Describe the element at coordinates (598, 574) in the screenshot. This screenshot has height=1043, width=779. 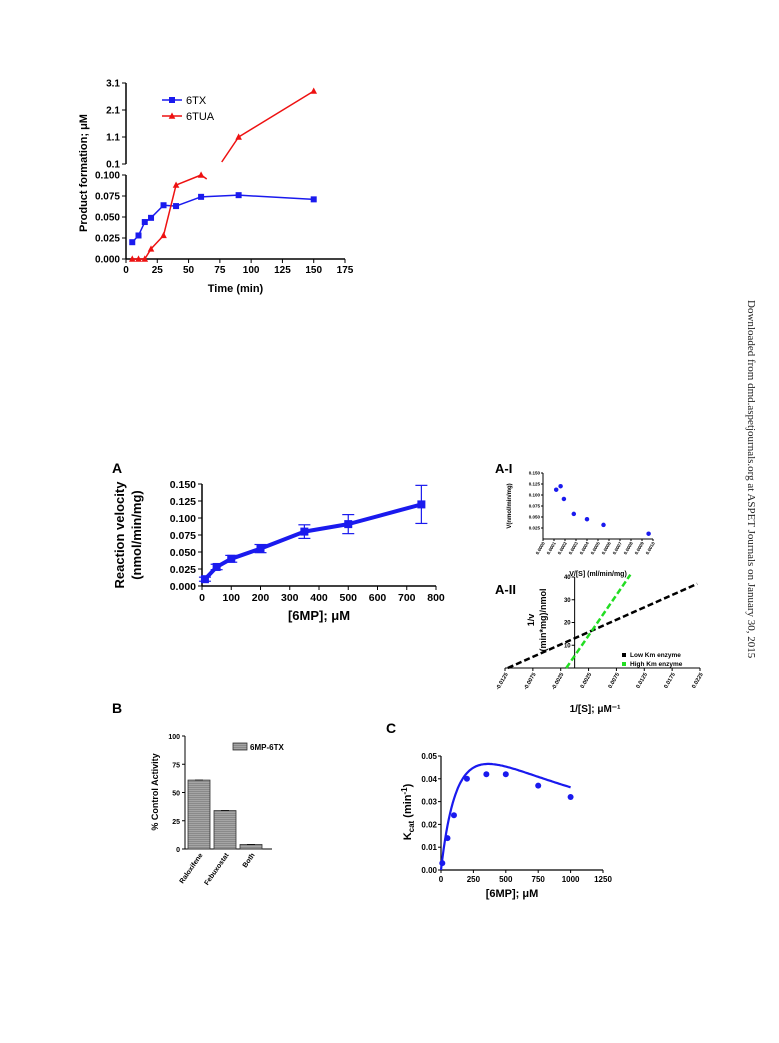
I see `x-axis-label: V/[S] (ml/min/mg)` at that location.